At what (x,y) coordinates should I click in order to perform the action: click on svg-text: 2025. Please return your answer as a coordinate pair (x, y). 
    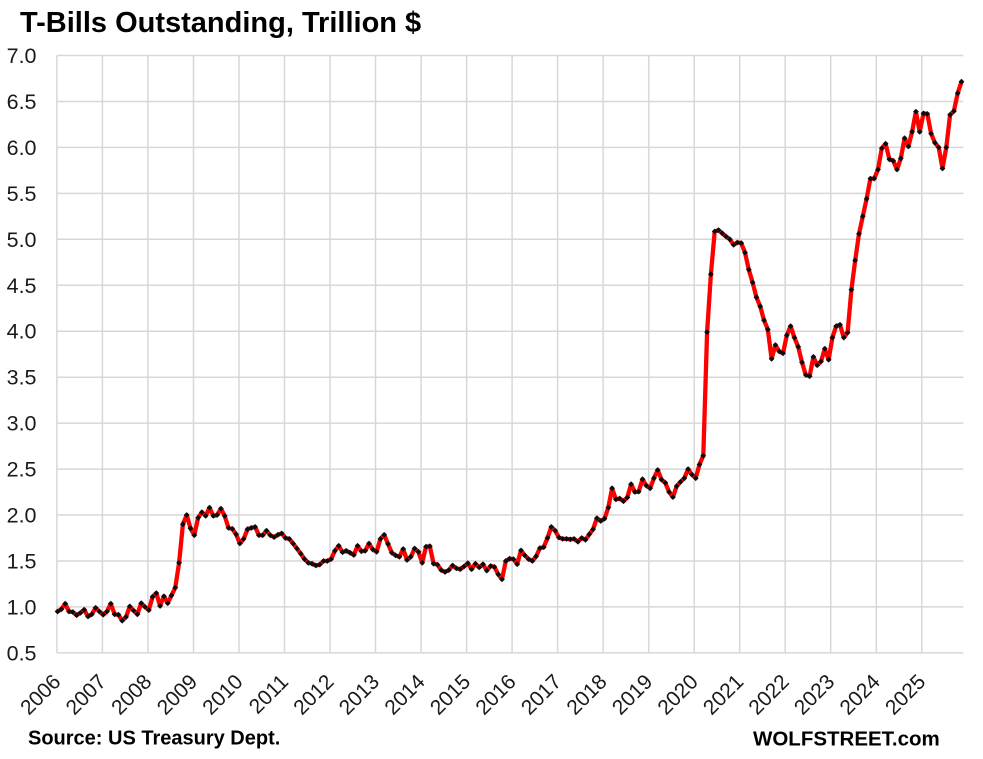
    Looking at the image, I should click on (905, 694).